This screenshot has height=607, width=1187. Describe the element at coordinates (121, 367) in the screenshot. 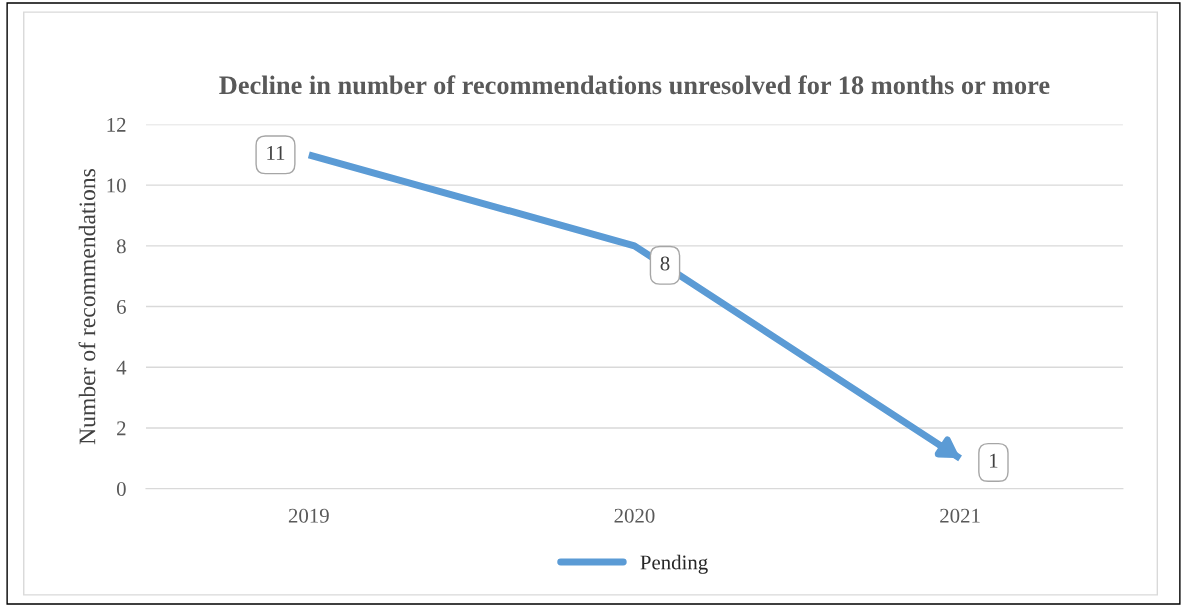

I see `y-tick-label: 4` at that location.